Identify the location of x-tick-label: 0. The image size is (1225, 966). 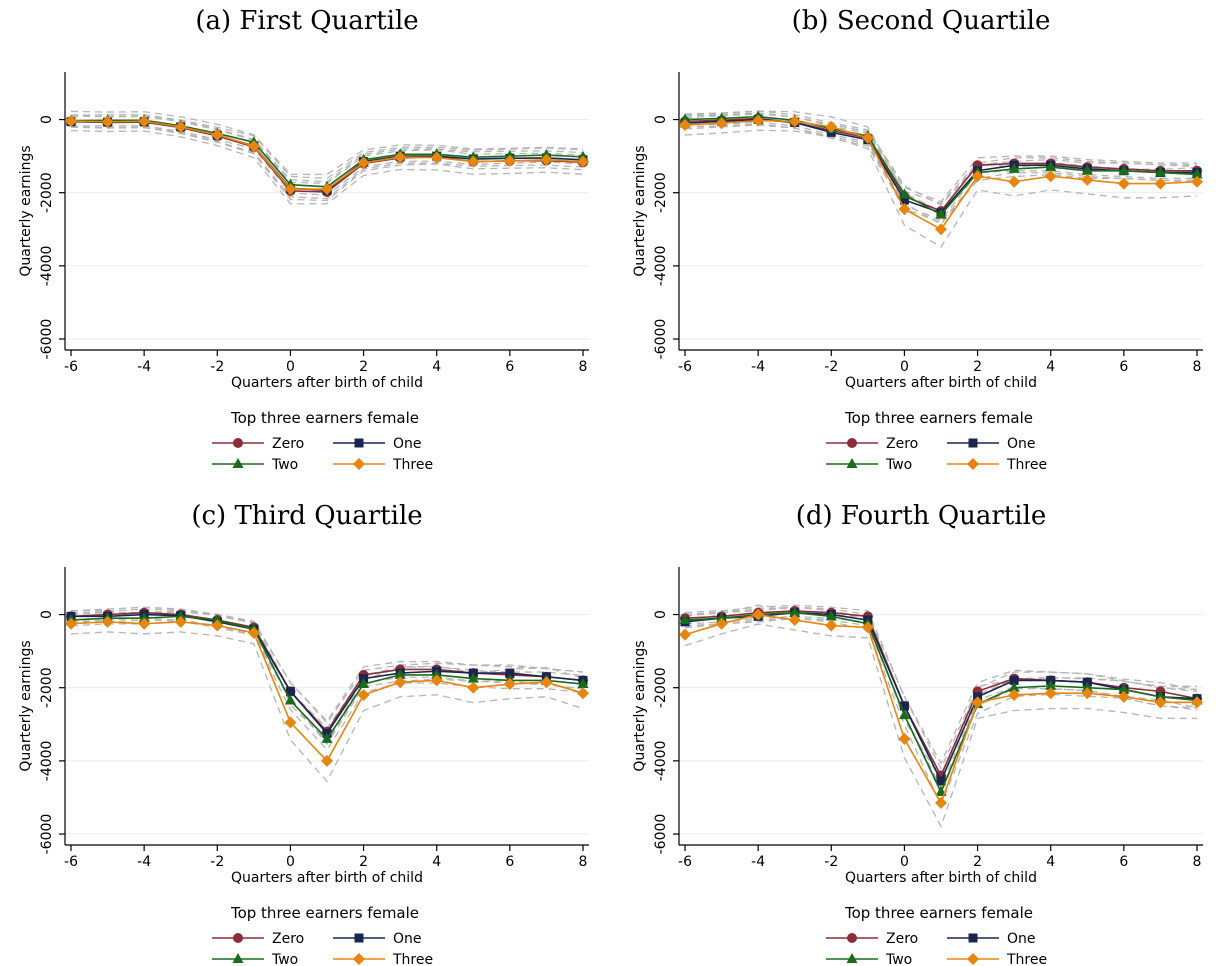
(290, 862).